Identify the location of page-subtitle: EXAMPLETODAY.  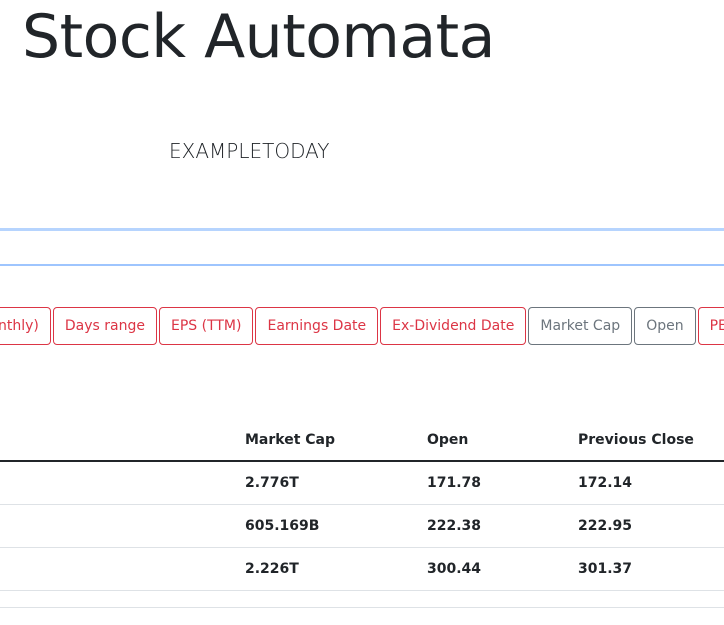
(249, 151).